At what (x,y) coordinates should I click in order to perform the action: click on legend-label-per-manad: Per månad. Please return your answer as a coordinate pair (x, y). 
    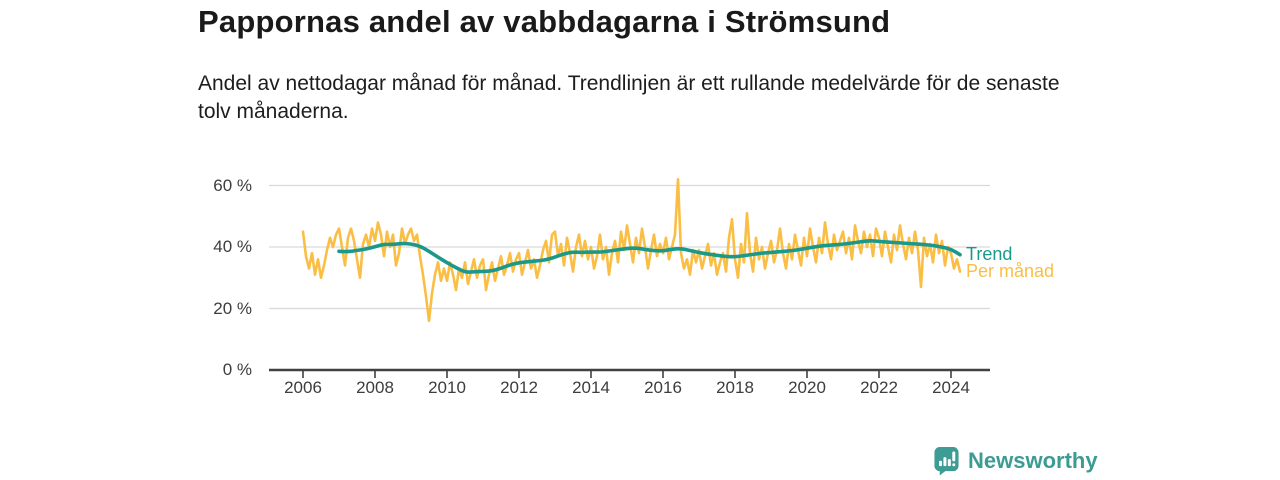
    Looking at the image, I should click on (1010, 271).